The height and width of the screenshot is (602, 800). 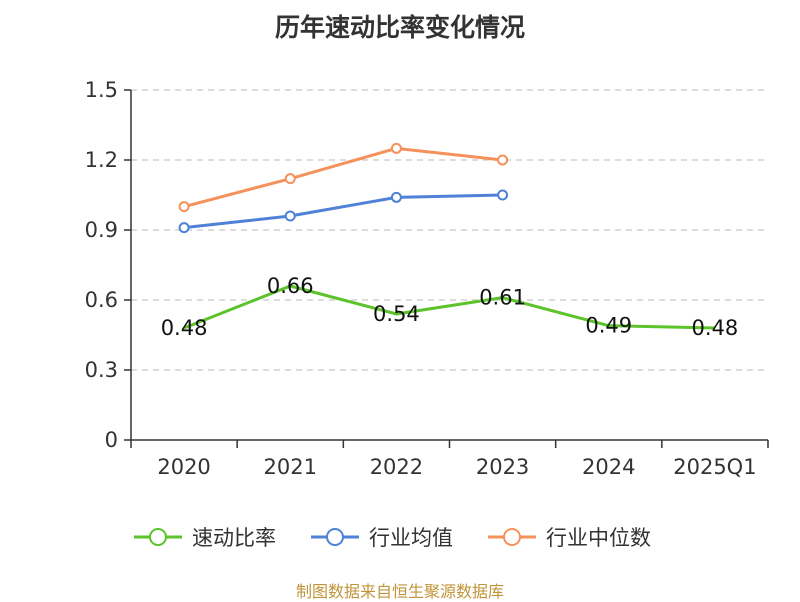 What do you see at coordinates (396, 467) in the screenshot?
I see `x-tick-label: 2022` at bounding box center [396, 467].